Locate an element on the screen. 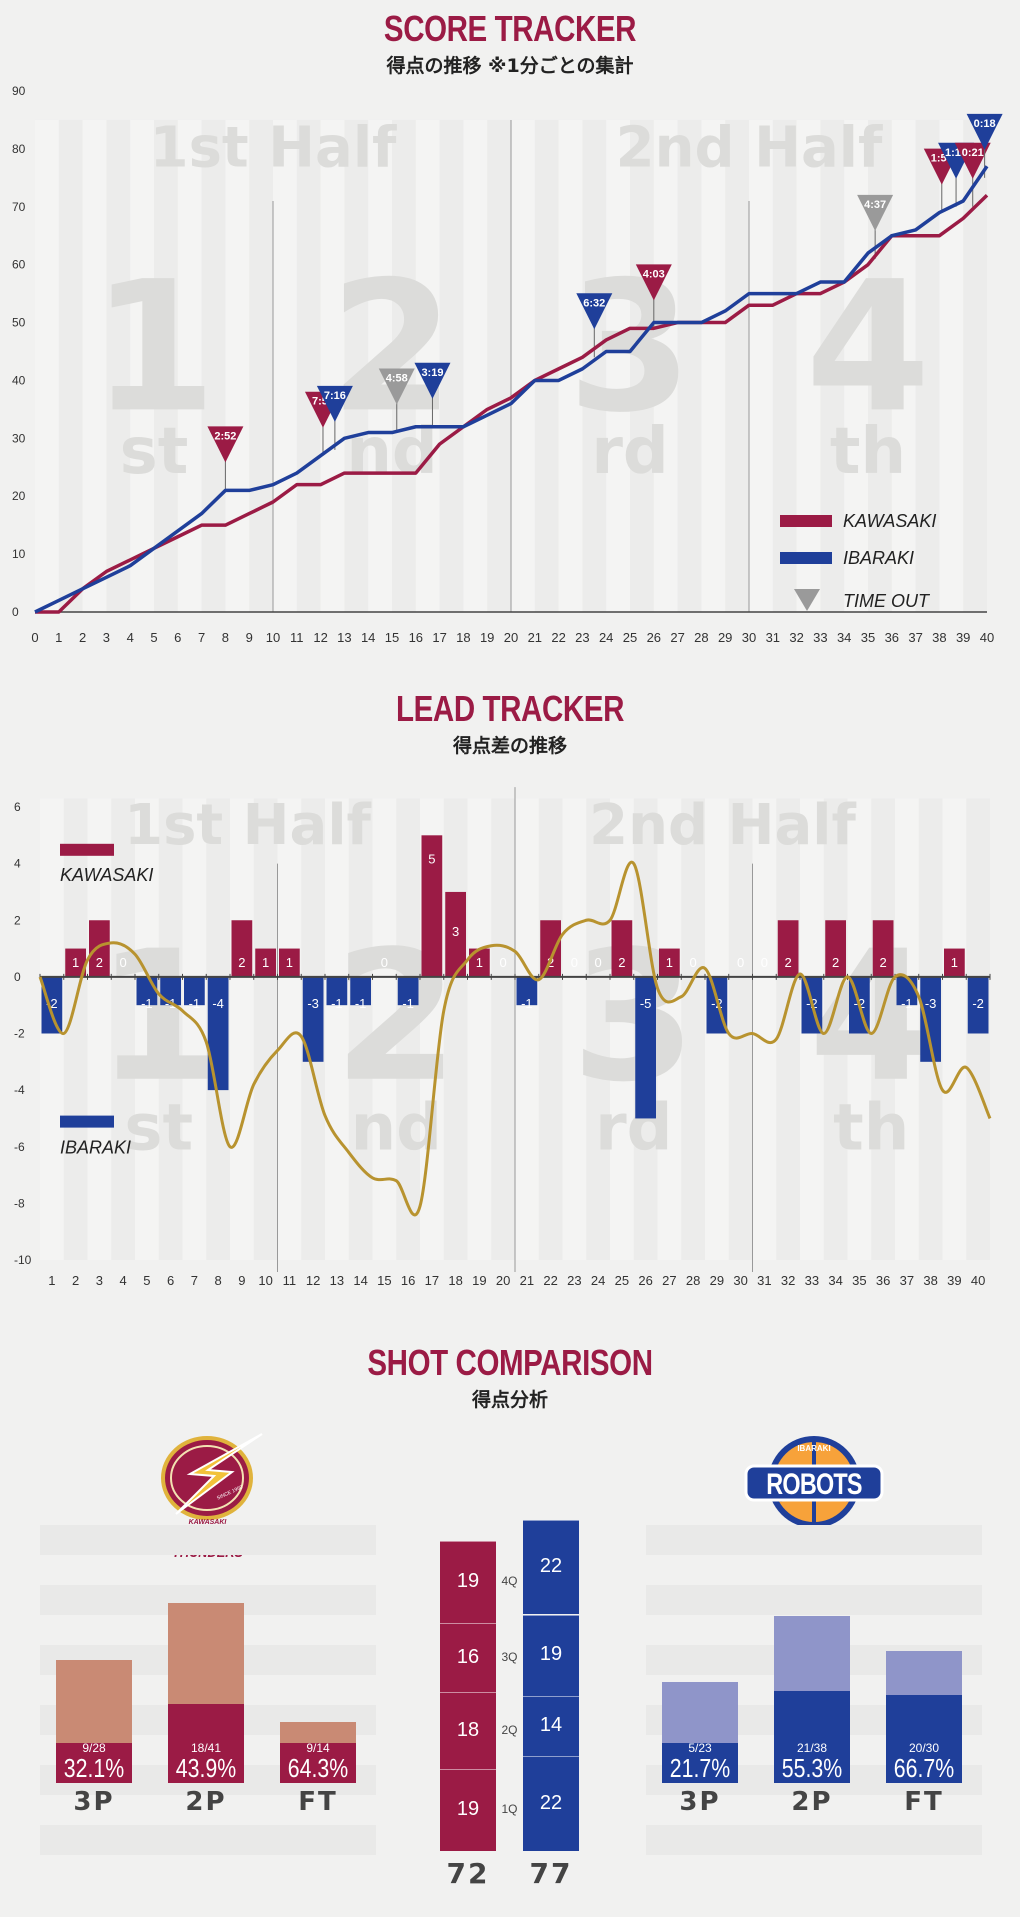 This screenshot has height=1917, width=1020. legend-ibaraki-swatch is located at coordinates (87, 1121).